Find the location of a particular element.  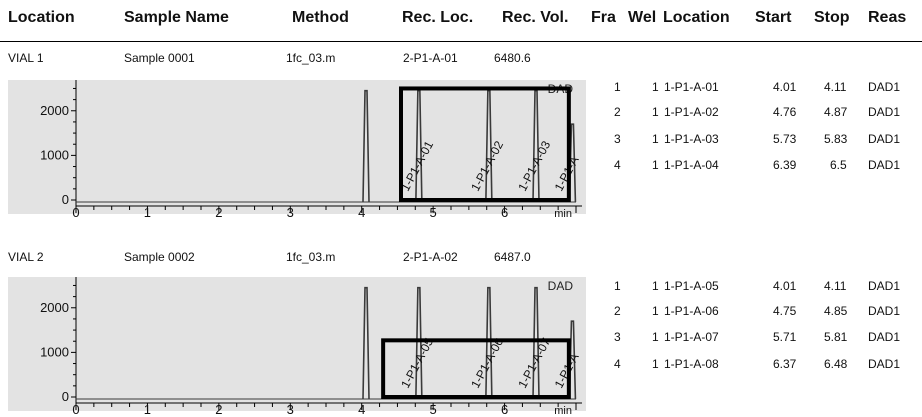

fraction-start: 4.76 is located at coordinates (785, 112).